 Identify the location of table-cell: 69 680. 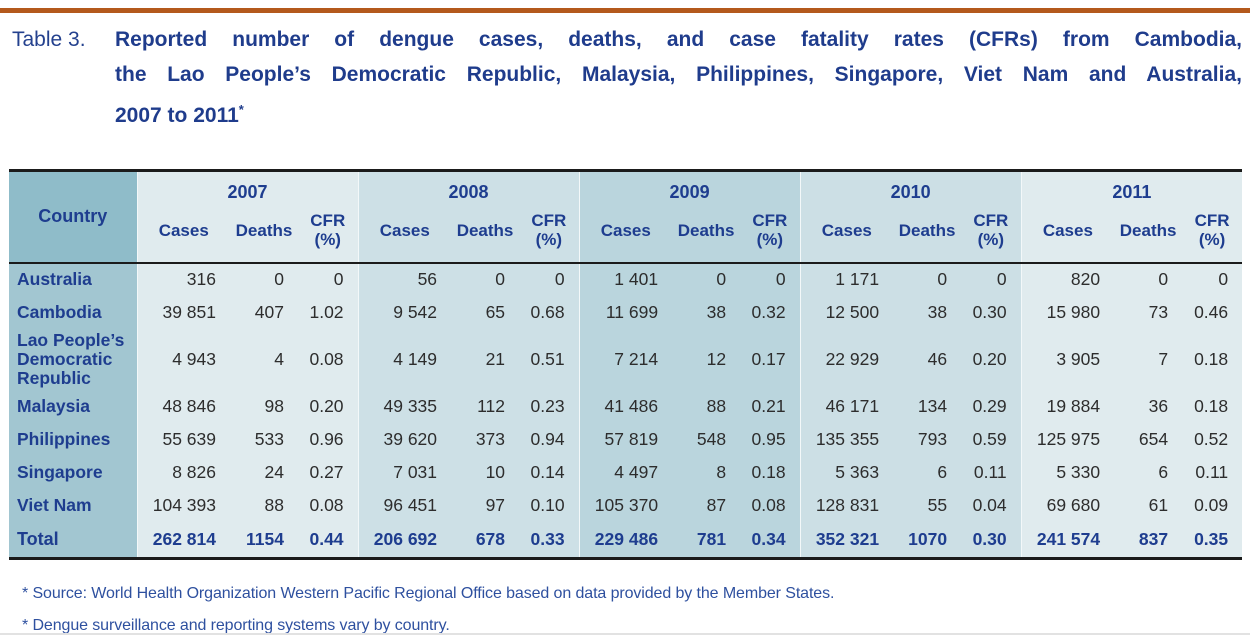
(1067, 505).